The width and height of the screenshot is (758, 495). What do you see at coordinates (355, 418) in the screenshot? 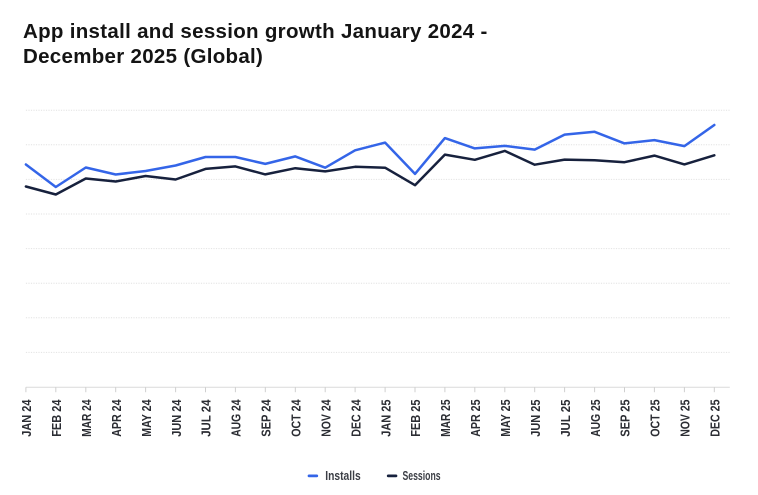
I see `svg-text: DEC 24` at bounding box center [355, 418].